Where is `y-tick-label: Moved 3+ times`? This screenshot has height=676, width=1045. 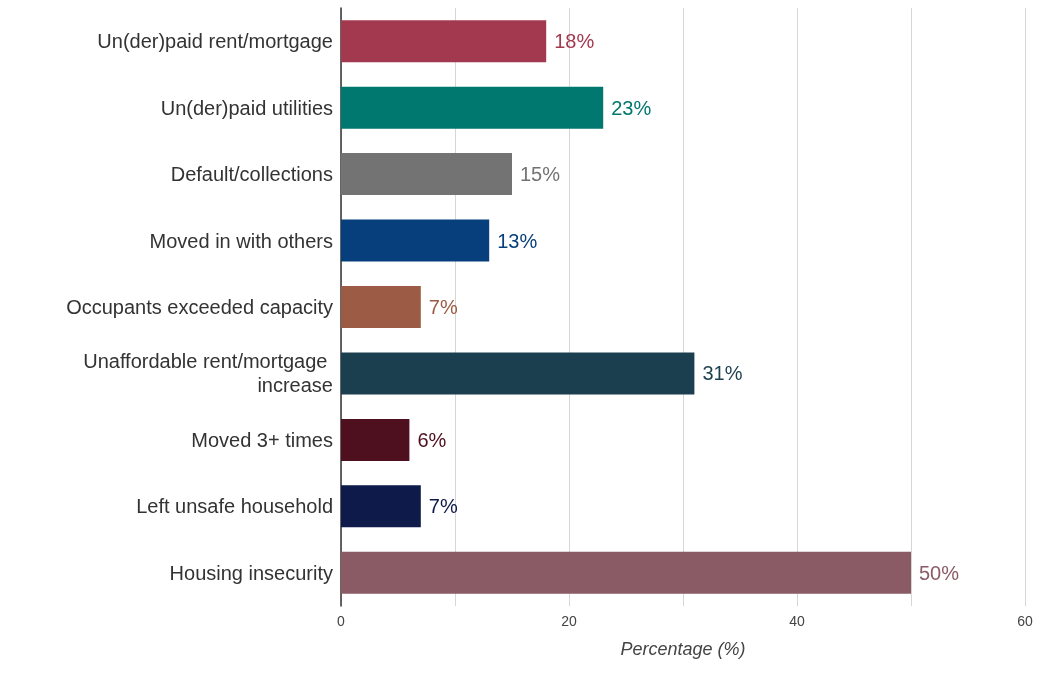
y-tick-label: Moved 3+ times is located at coordinates (262, 439).